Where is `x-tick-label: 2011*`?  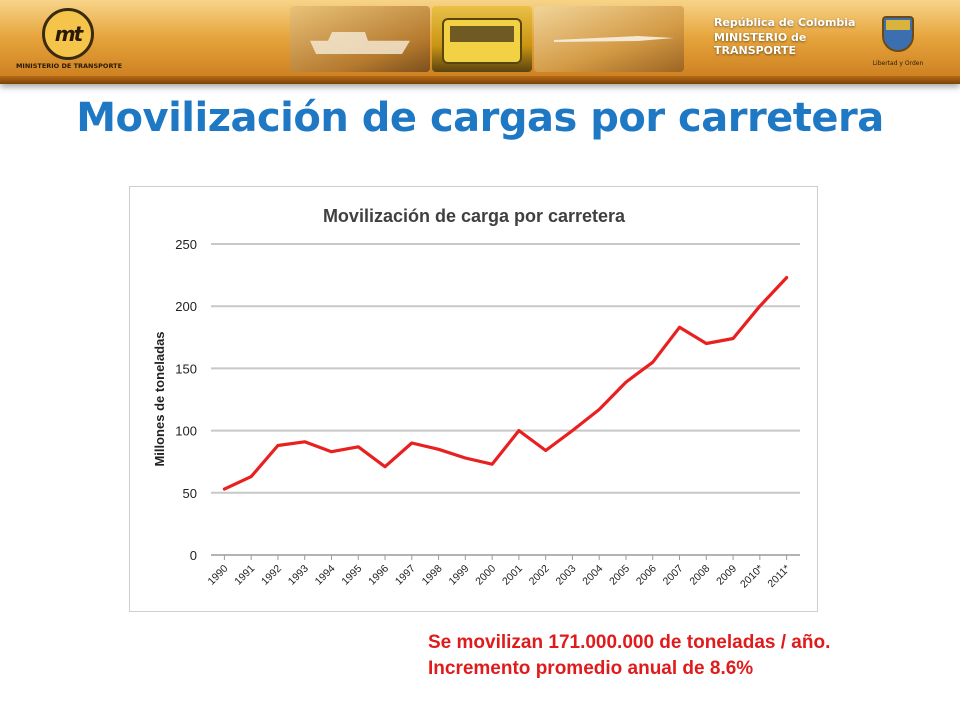 x-tick-label: 2011* is located at coordinates (778, 576).